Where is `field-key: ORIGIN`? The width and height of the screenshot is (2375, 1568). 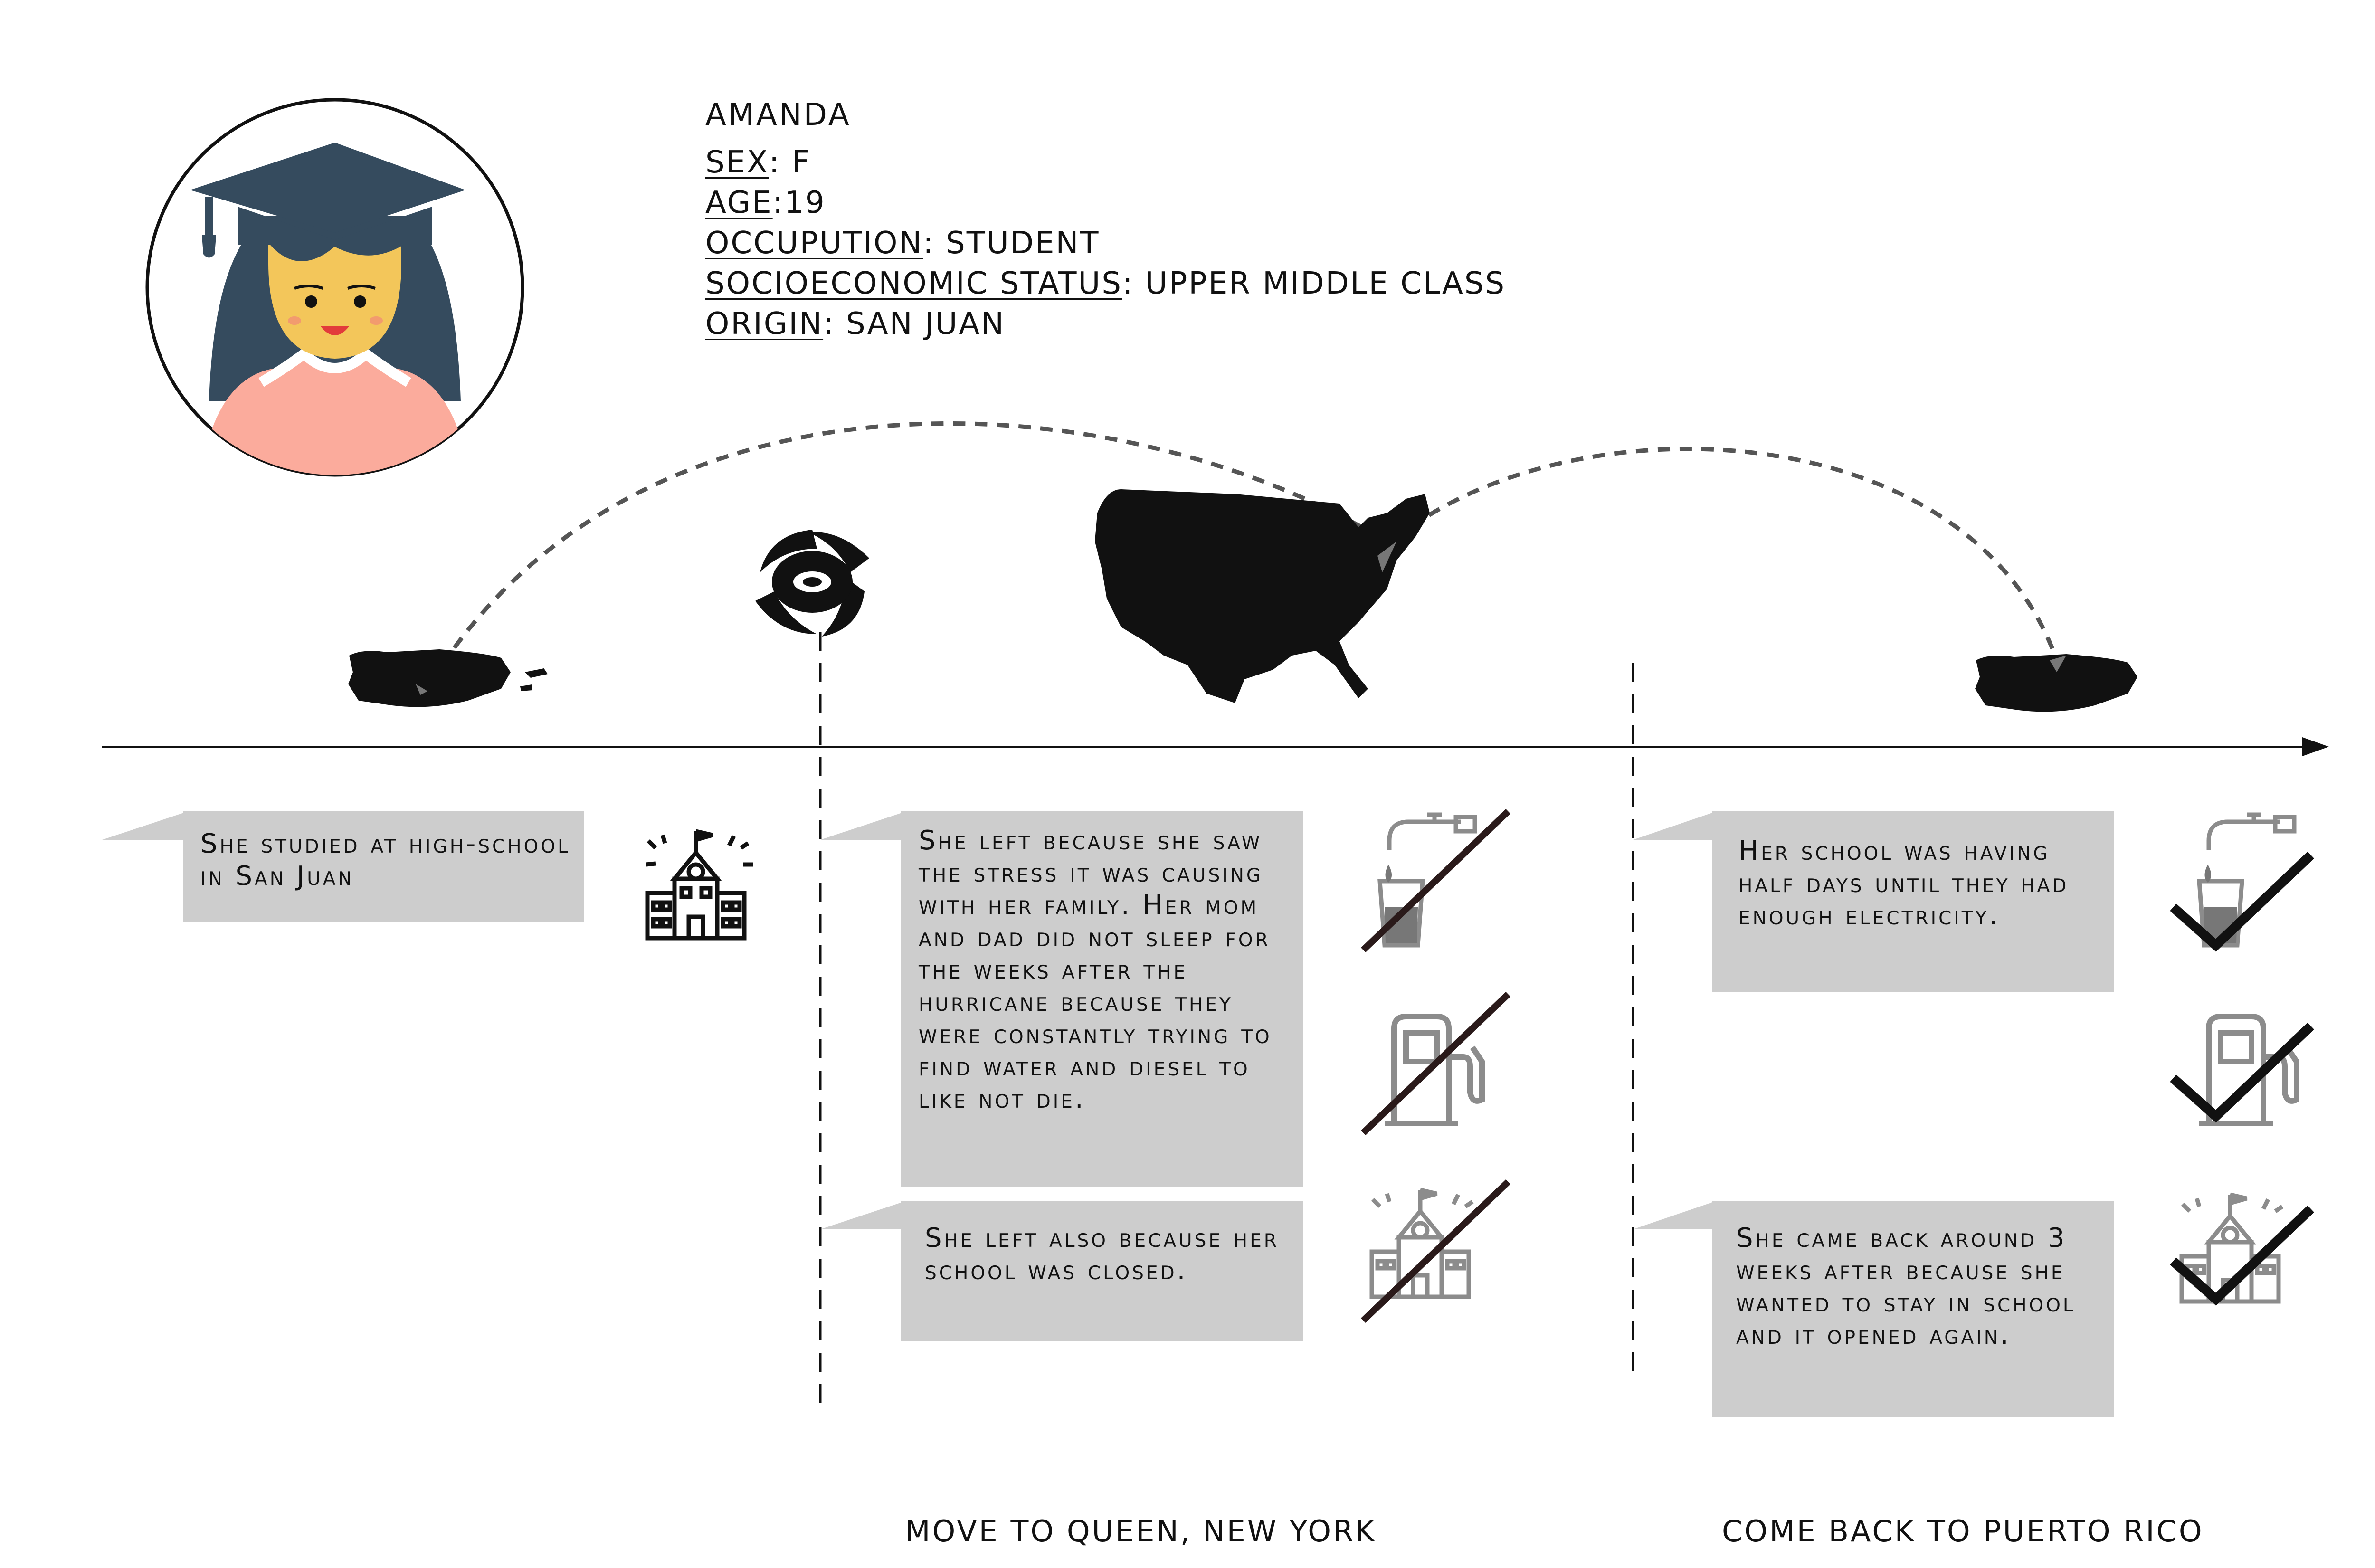 field-key: ORIGIN is located at coordinates (764, 324).